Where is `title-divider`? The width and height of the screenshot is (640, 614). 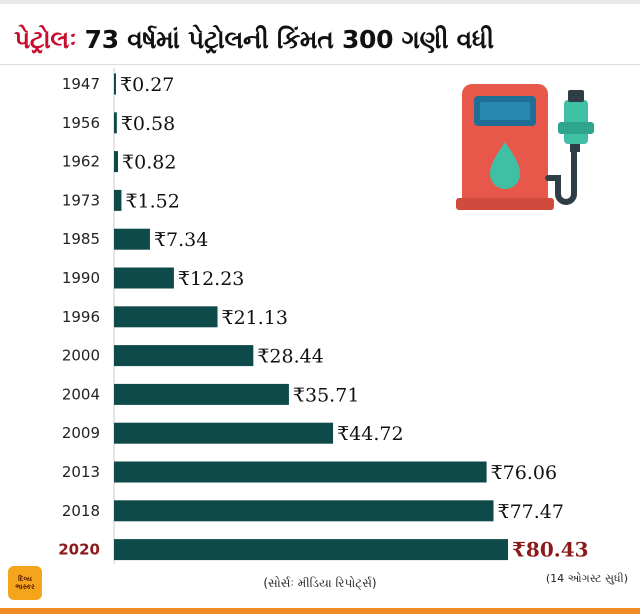 title-divider is located at coordinates (320, 64).